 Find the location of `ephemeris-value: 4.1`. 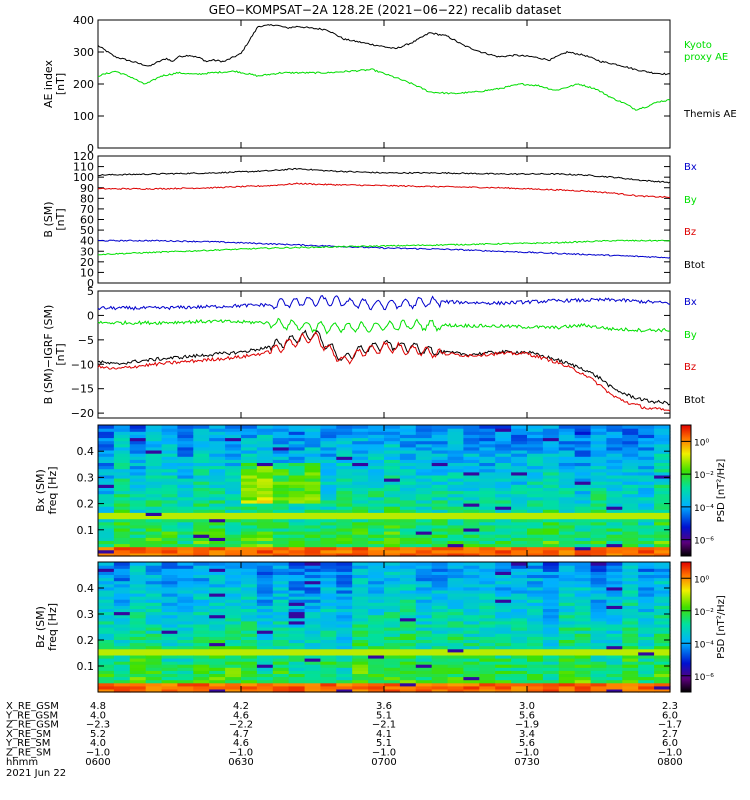

ephemeris-value: 4.1 is located at coordinates (384, 734).